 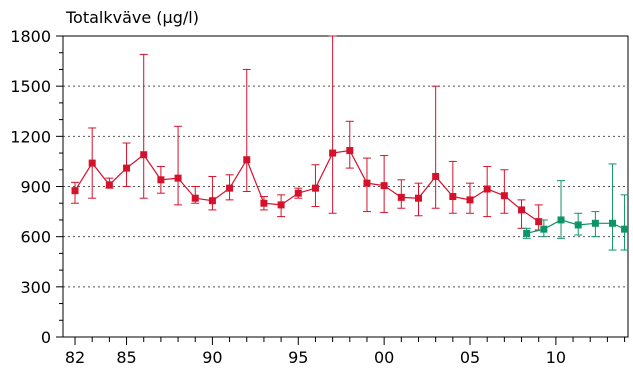 What do you see at coordinates (30, 86) in the screenshot?
I see `y-tick-label: 1500` at bounding box center [30, 86].